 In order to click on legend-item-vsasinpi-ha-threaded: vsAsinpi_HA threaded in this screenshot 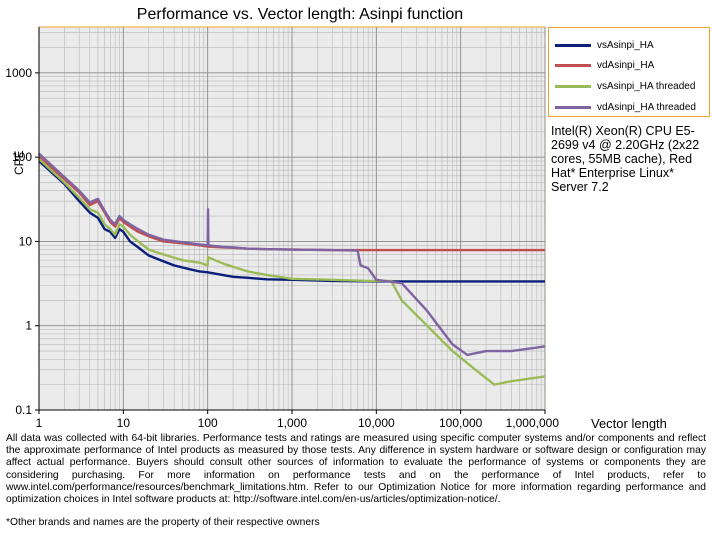, I will do `click(625, 86)`.